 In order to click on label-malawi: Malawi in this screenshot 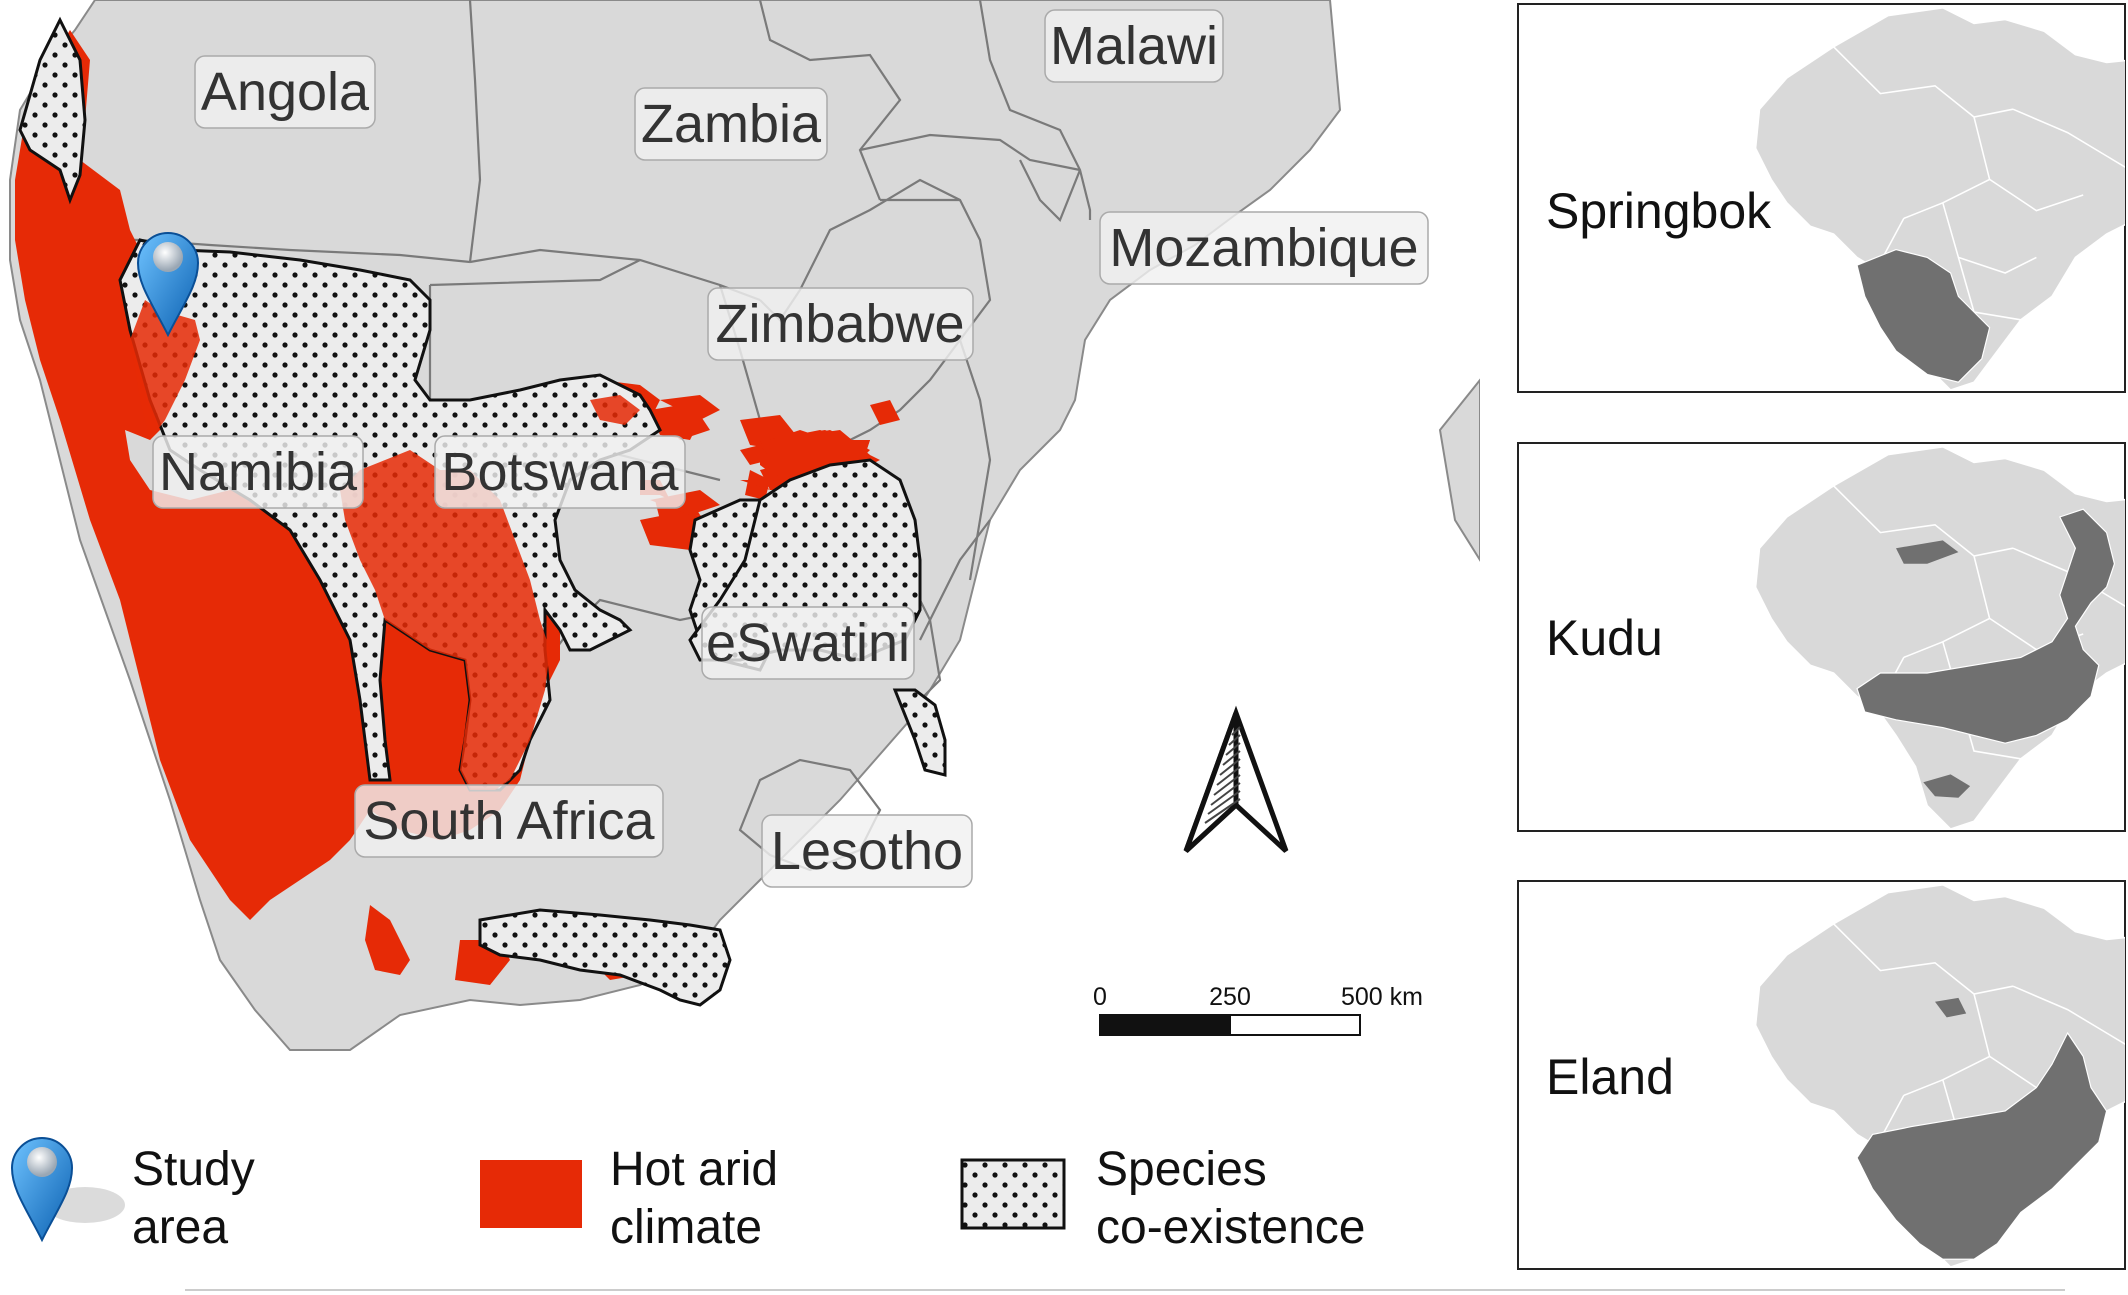, I will do `click(1134, 46)`.